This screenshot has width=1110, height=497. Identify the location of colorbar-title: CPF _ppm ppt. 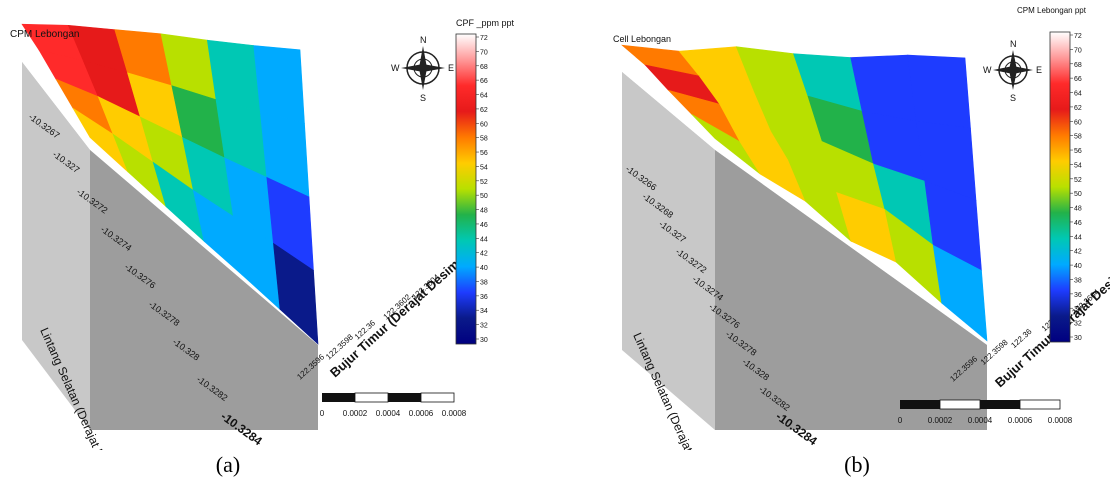
(485, 23).